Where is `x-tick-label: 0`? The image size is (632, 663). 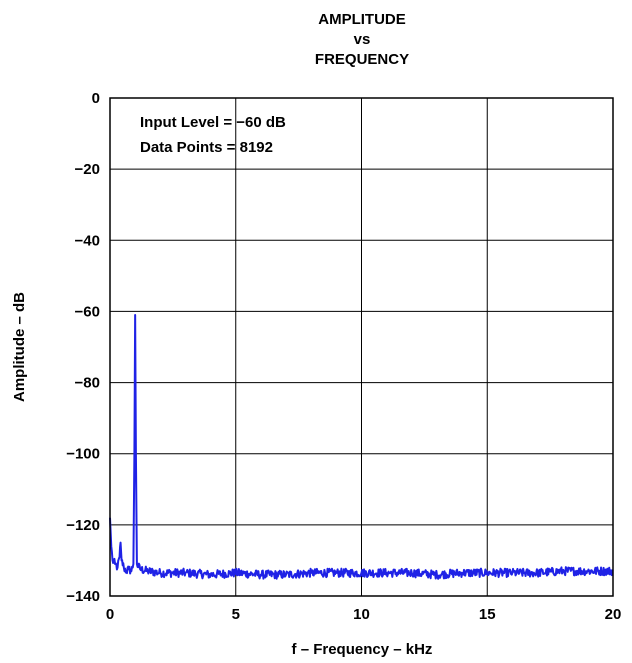 x-tick-label: 0 is located at coordinates (110, 614).